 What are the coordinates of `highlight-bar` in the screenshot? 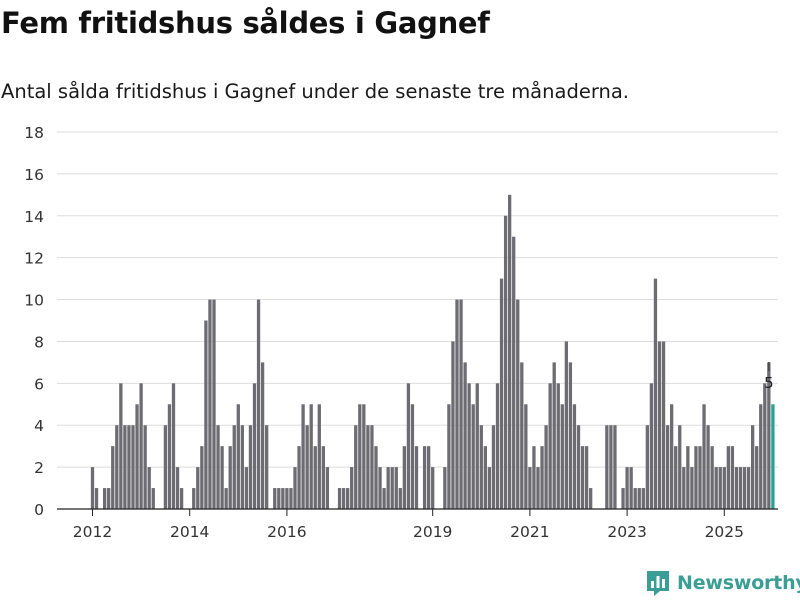 It's located at (773, 456).